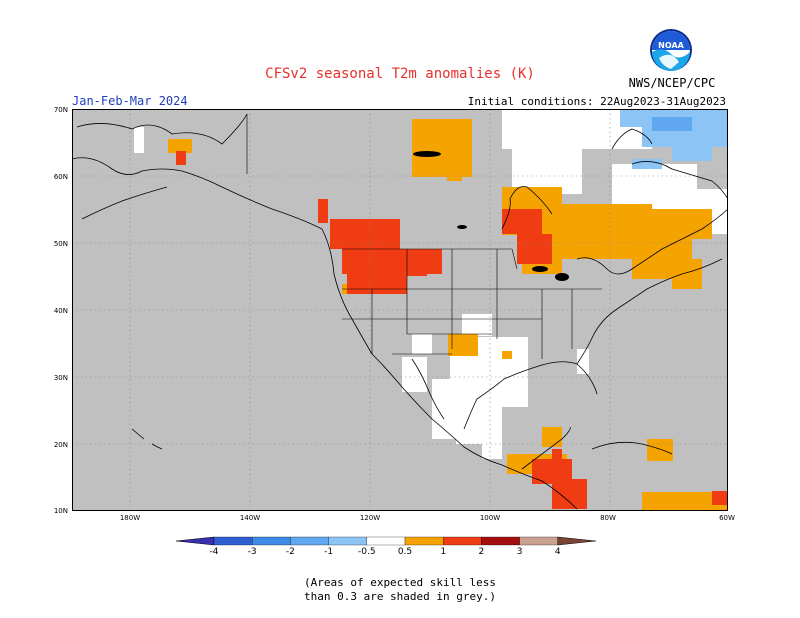 This screenshot has width=800, height=618. Describe the element at coordinates (370, 518) in the screenshot. I see `lon-label: 120W` at that location.